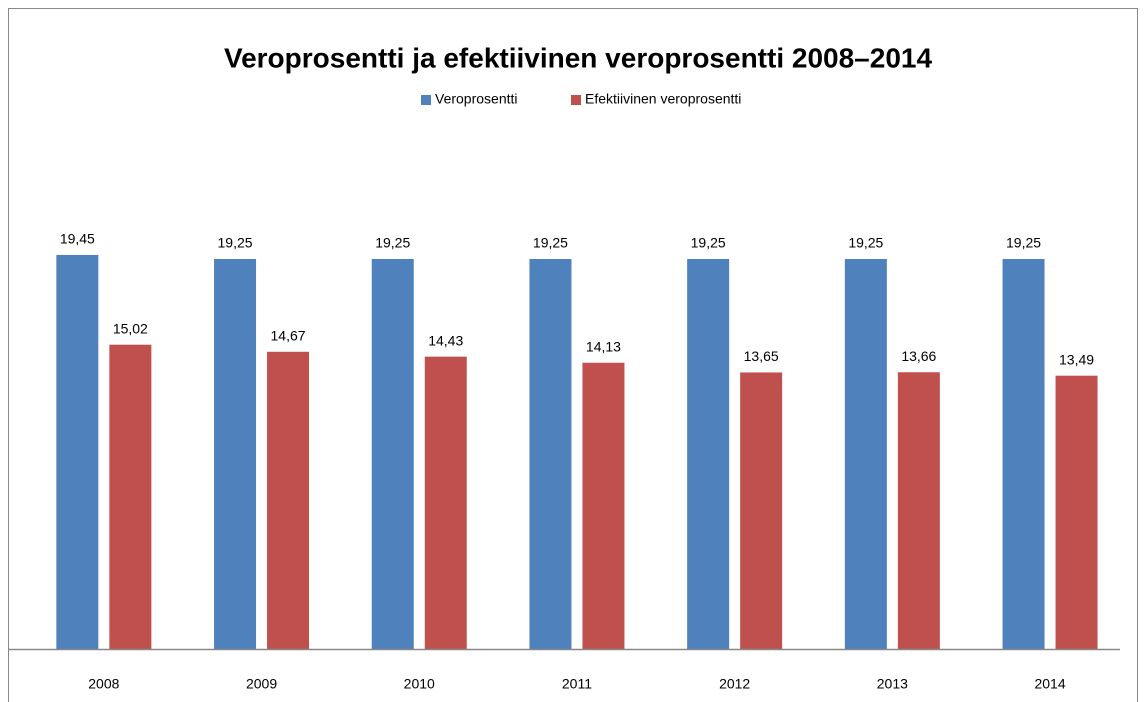 This screenshot has height=702, width=1146. What do you see at coordinates (103, 684) in the screenshot?
I see `x-tick-label: 2008` at bounding box center [103, 684].